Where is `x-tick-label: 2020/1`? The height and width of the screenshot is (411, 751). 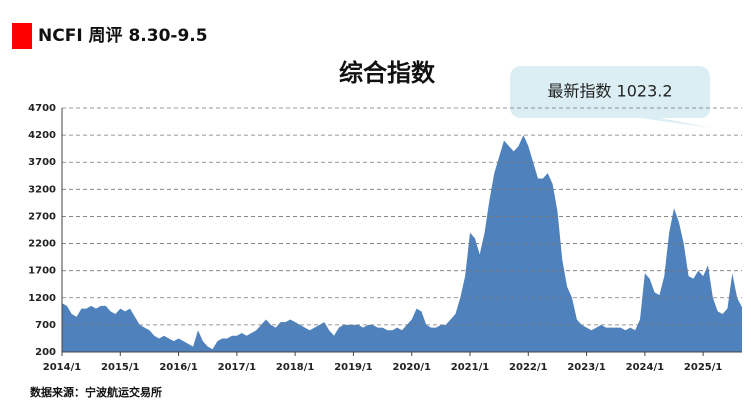 x-tick-label: 2020/1 is located at coordinates (411, 367).